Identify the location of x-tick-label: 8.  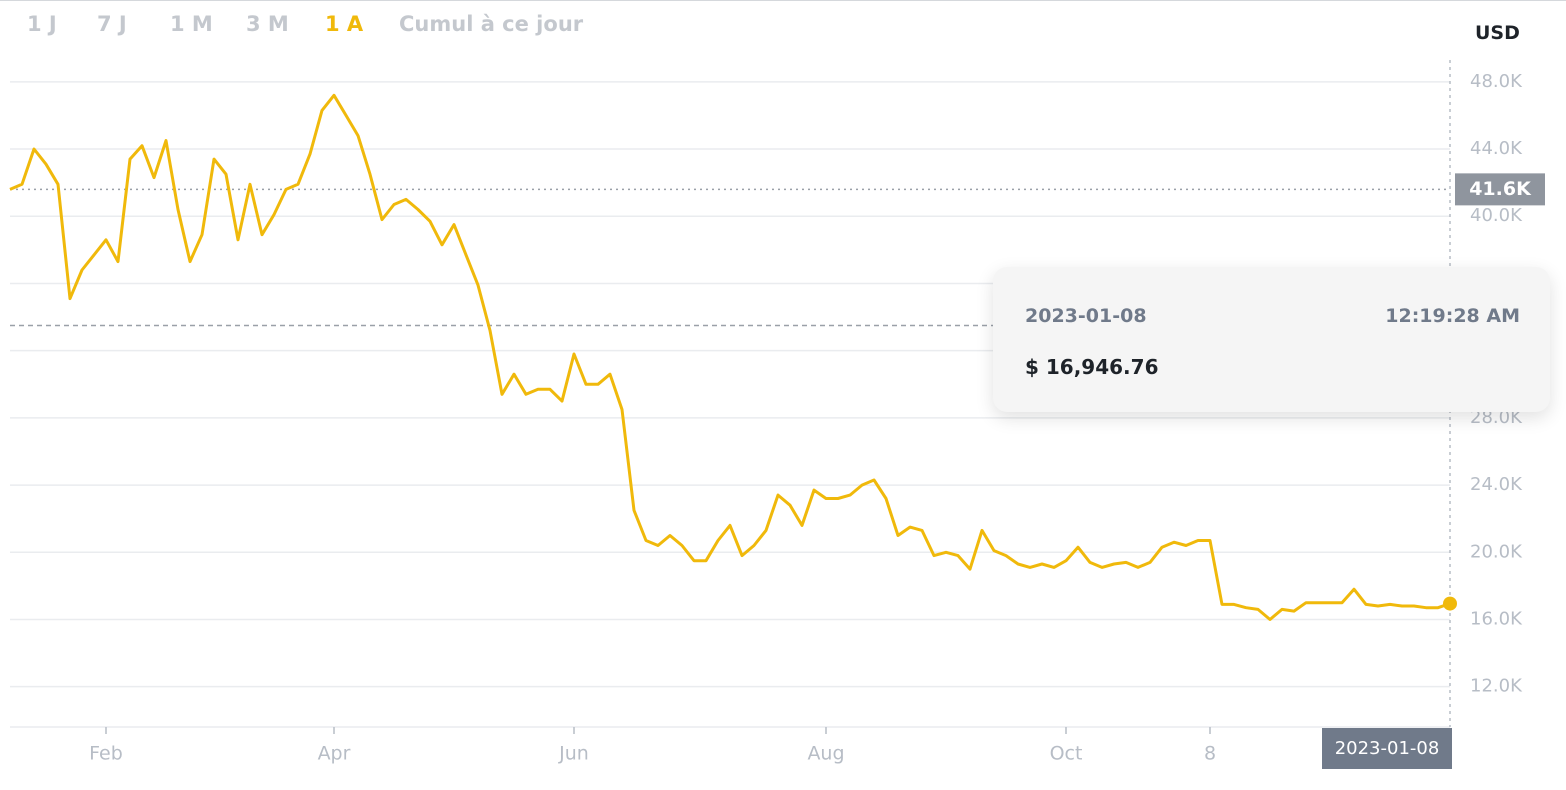
(1210, 754).